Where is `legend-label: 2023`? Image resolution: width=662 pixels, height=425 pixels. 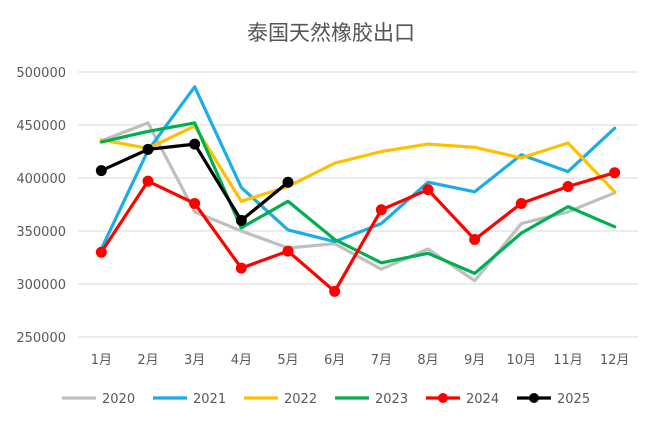 legend-label: 2023 is located at coordinates (391, 399).